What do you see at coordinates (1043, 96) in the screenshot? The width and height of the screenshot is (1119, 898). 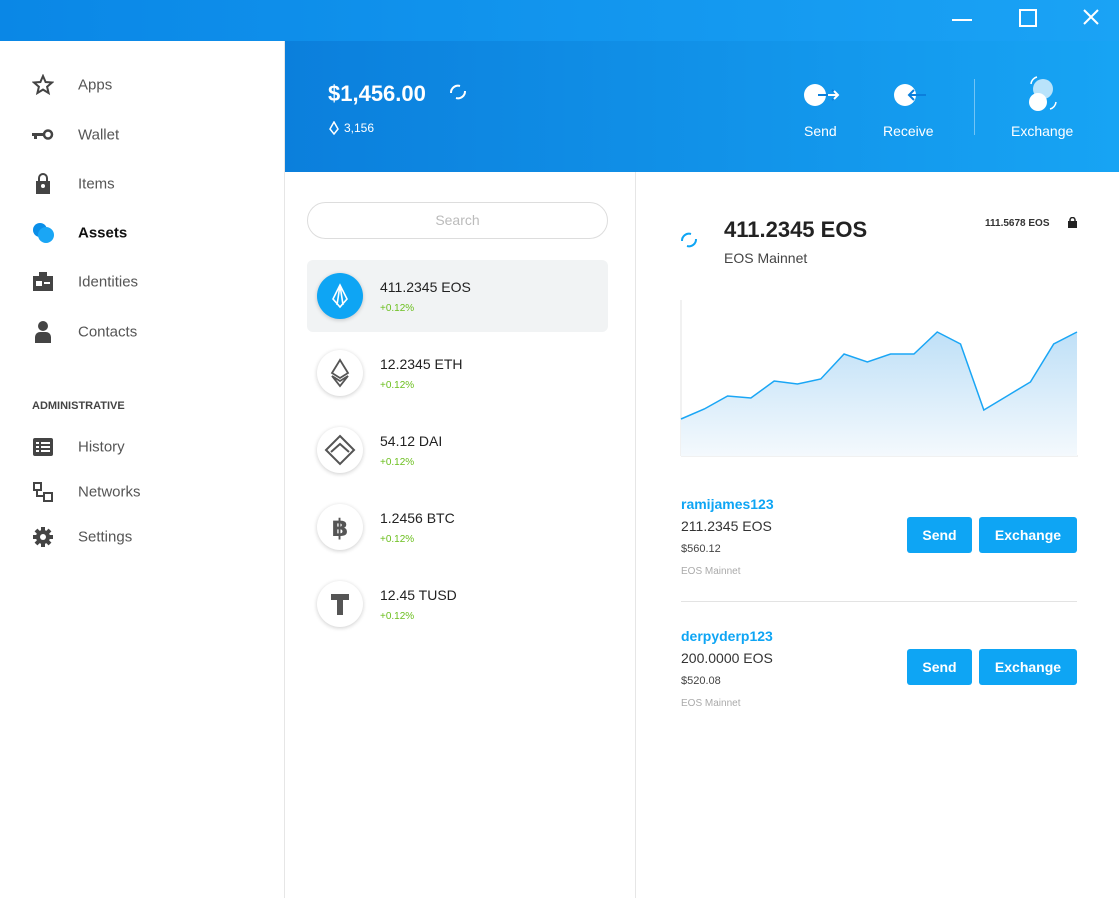 I see `exchange-icon` at bounding box center [1043, 96].